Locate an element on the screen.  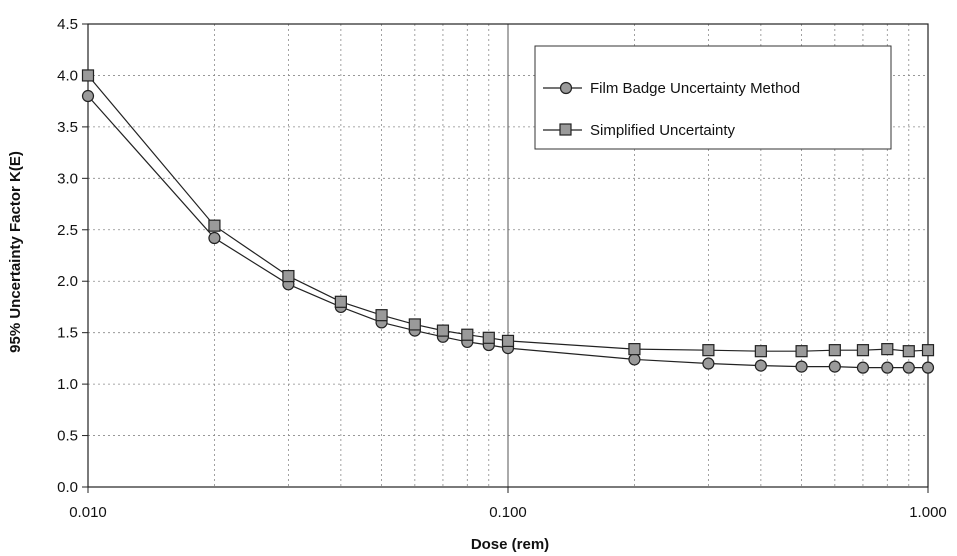
y-tick-label: 4.5 is located at coordinates (67, 24).